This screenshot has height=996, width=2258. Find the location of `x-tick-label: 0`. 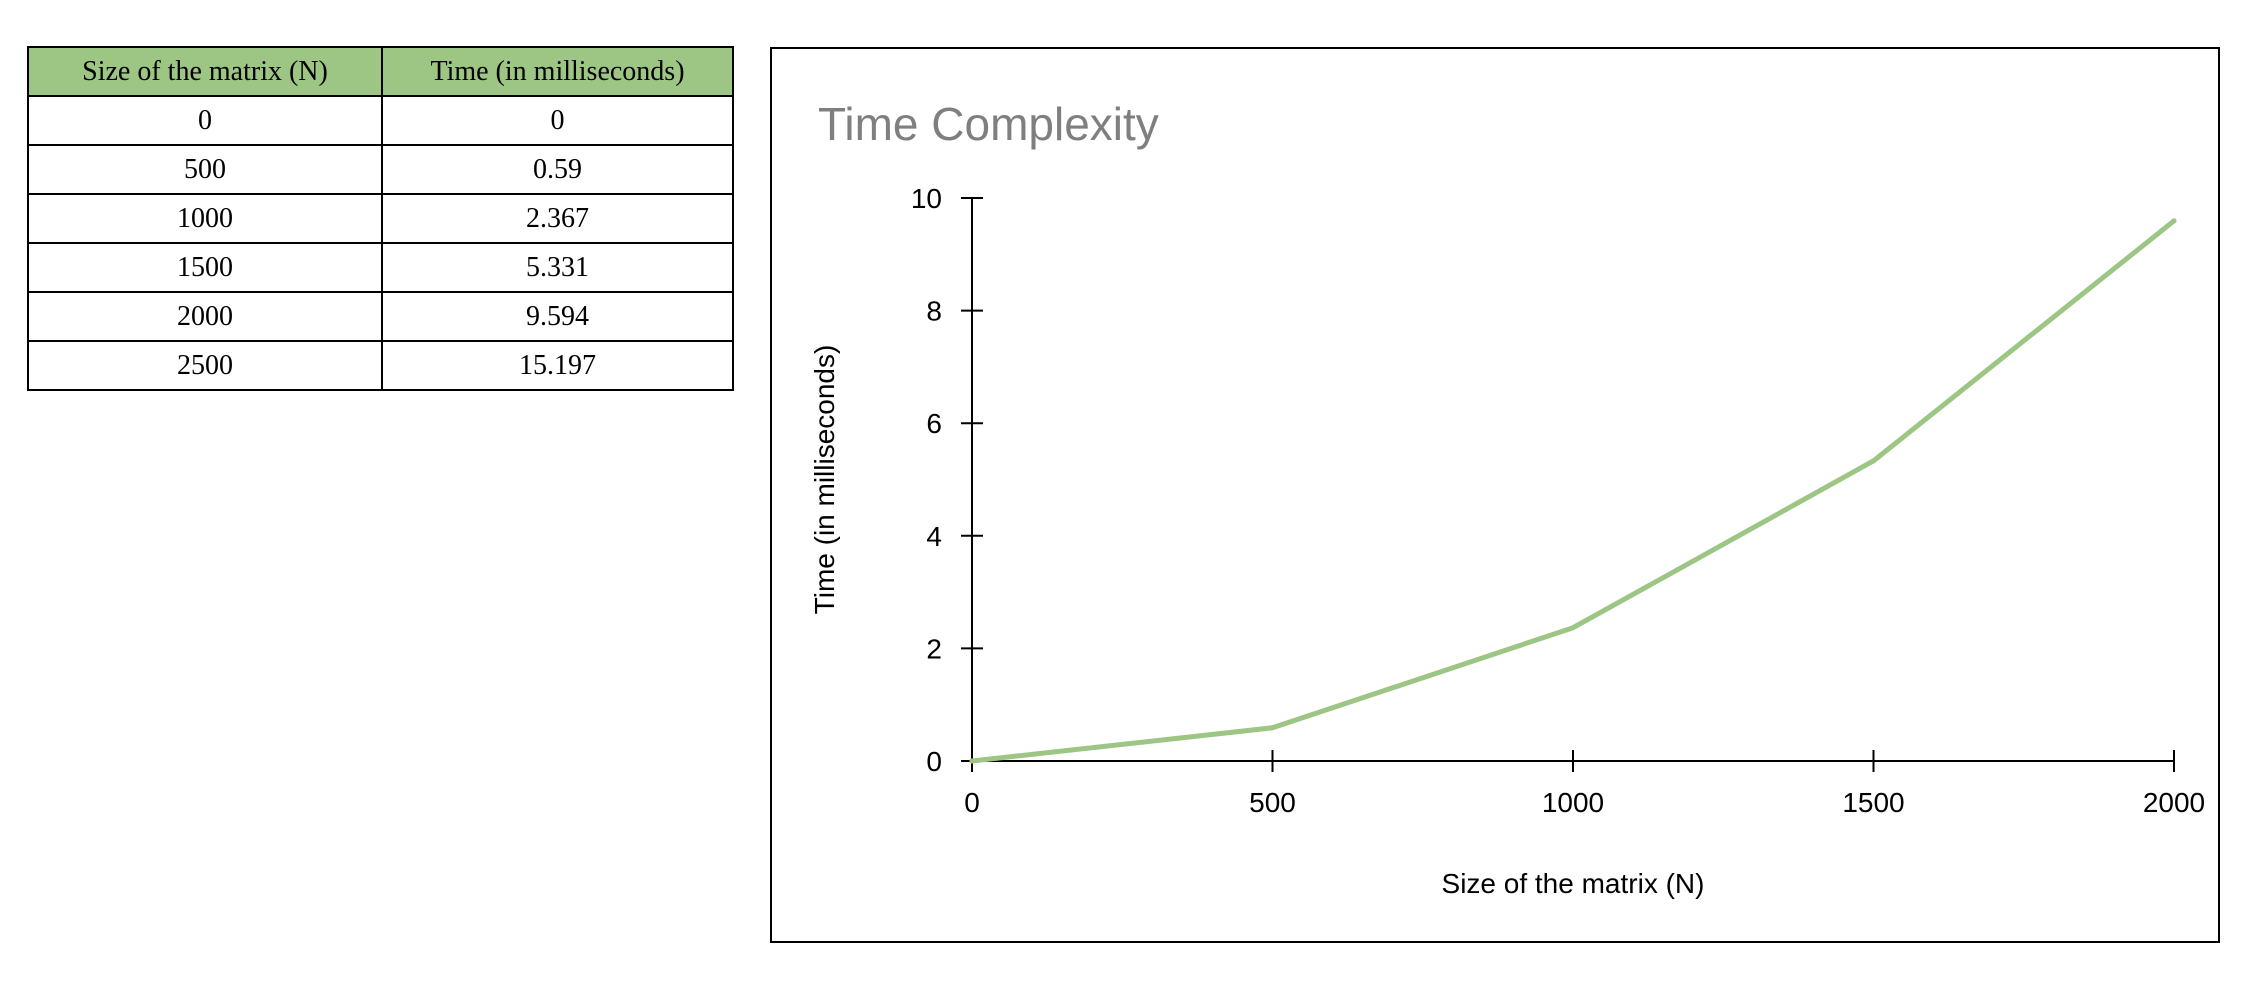

x-tick-label: 0 is located at coordinates (972, 802).